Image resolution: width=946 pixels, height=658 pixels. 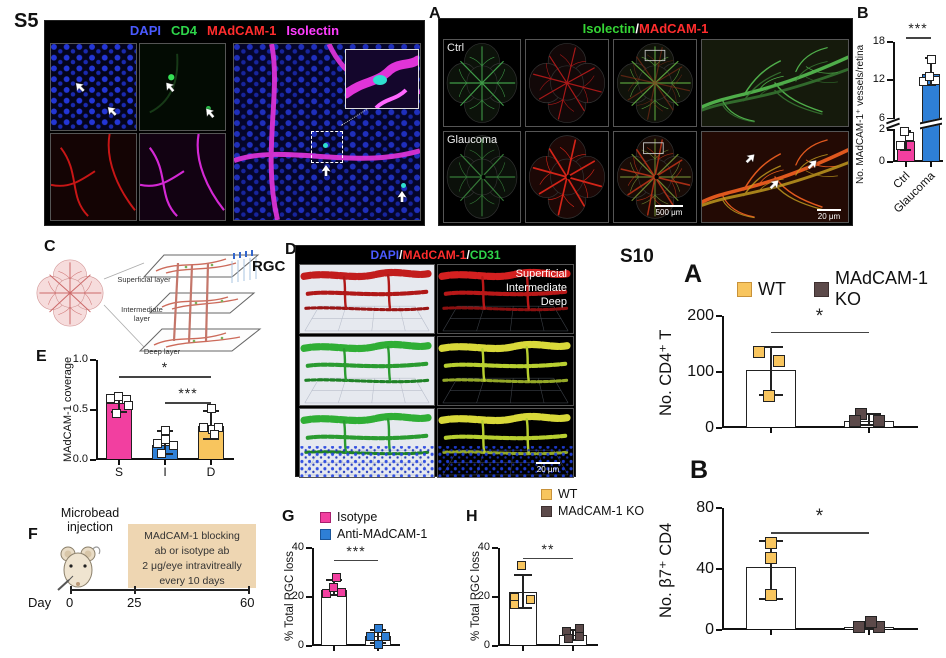 I want to click on panel-s10-label: S10, so click(x=637, y=256).